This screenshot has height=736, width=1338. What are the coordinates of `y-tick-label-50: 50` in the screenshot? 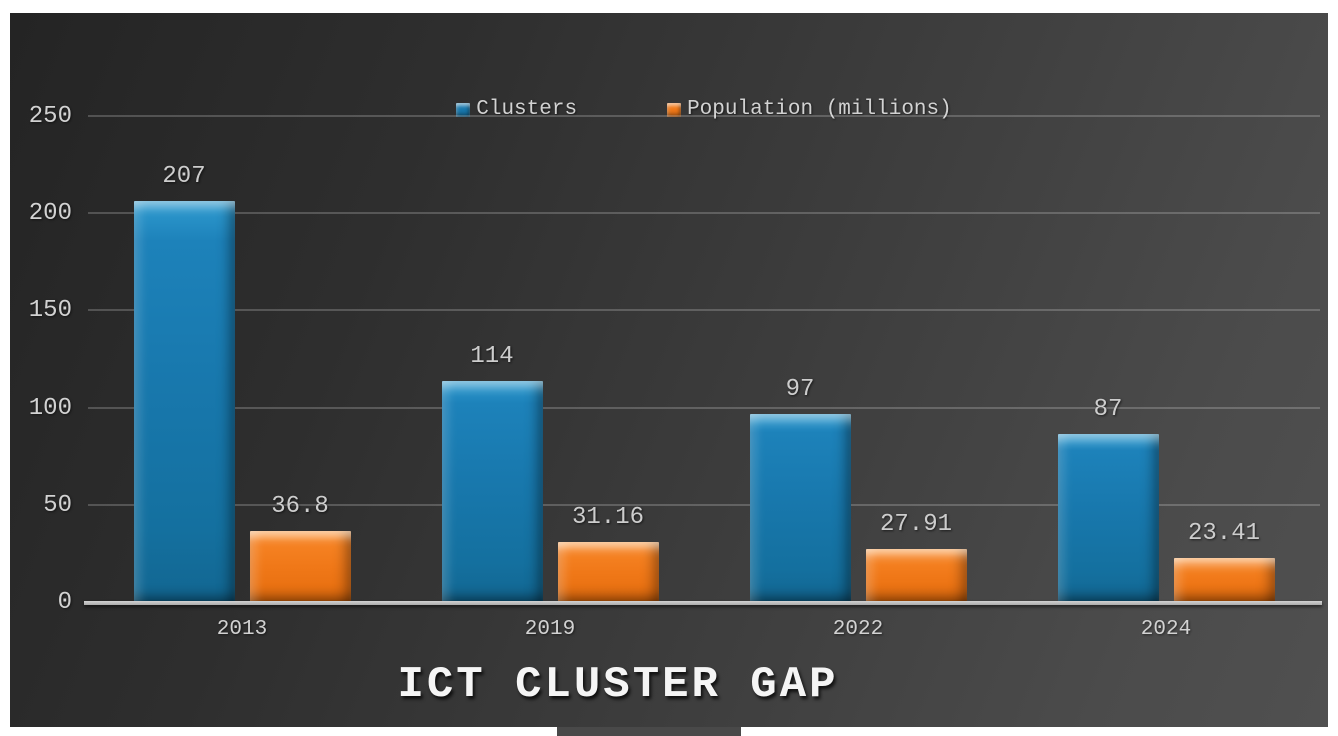 It's located at (57, 505).